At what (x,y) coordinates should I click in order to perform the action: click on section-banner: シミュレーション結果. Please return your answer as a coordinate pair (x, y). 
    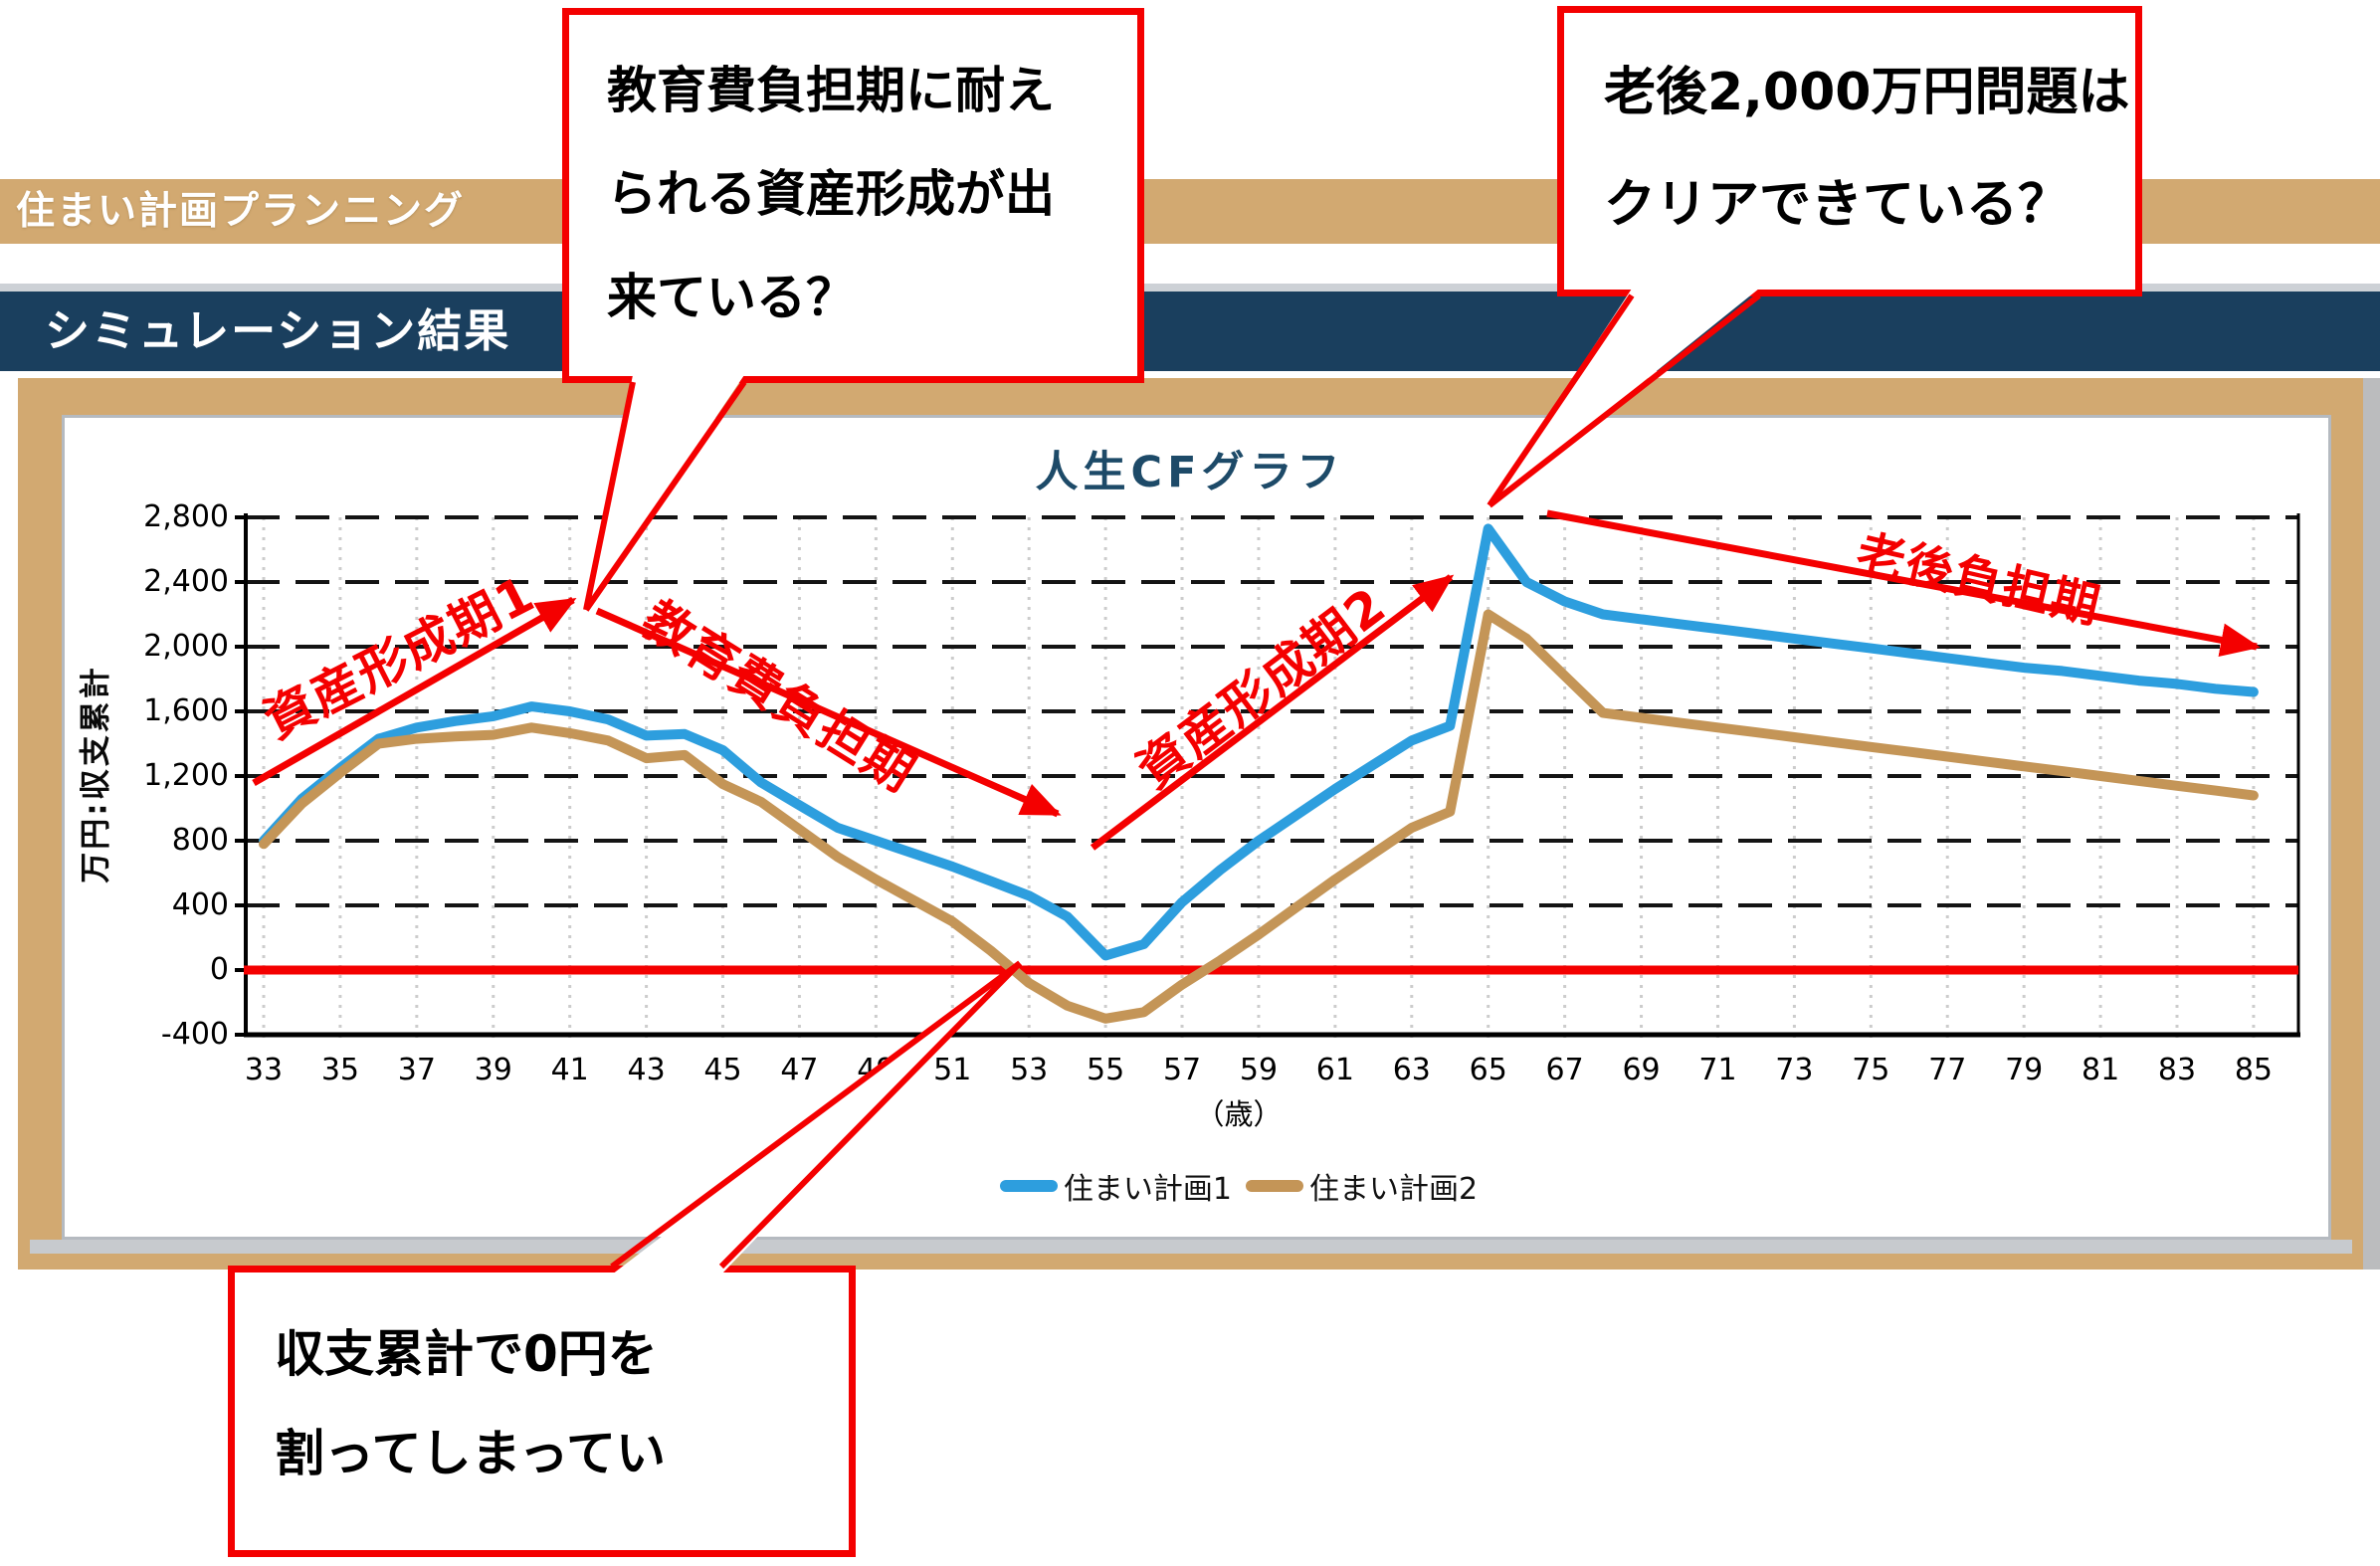
    Looking at the image, I should click on (1190, 331).